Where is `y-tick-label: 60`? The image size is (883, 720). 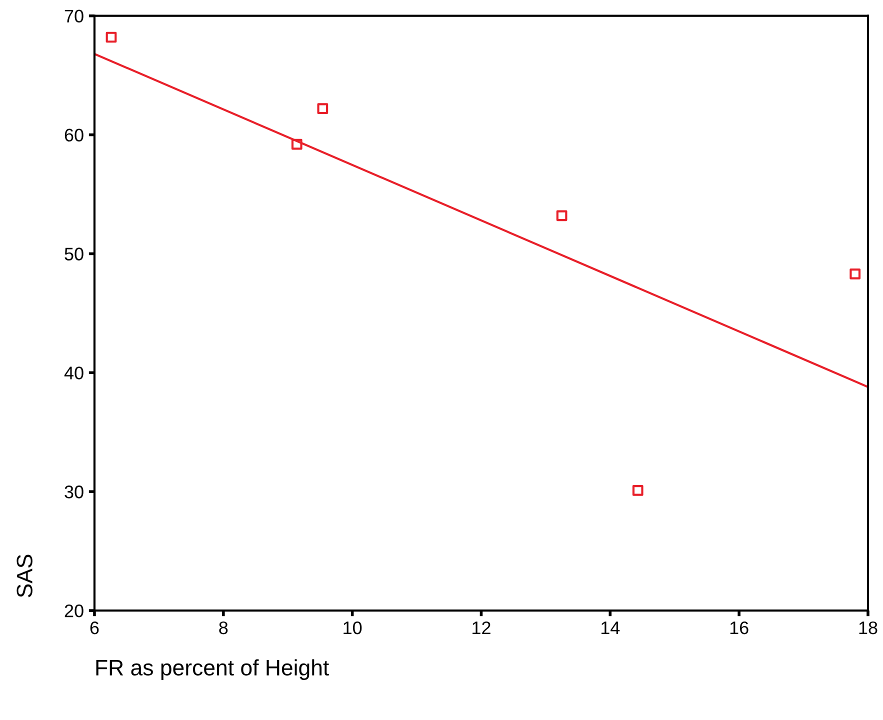
y-tick-label: 60 is located at coordinates (74, 135).